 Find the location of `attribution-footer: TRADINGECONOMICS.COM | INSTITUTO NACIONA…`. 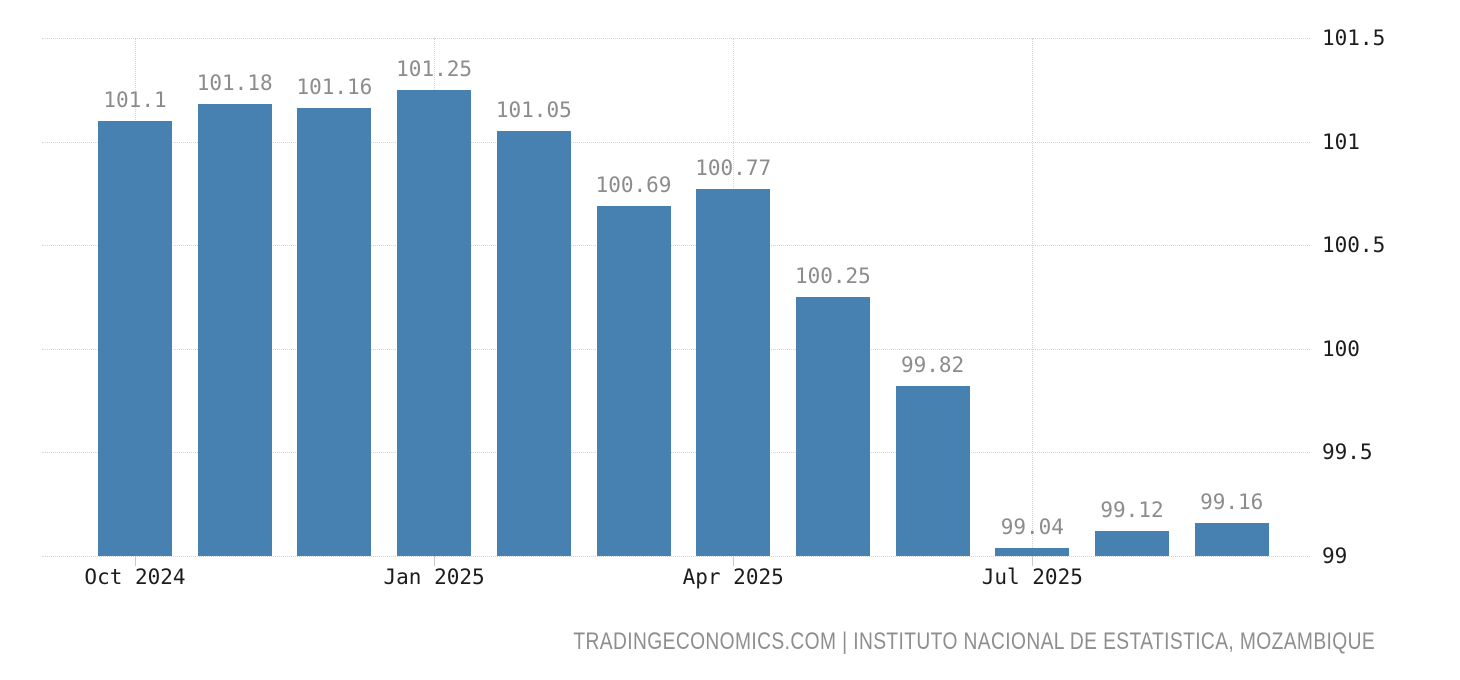

attribution-footer: TRADINGECONOMICS.COM | INSTITUTO NACIONA… is located at coordinates (974, 641).